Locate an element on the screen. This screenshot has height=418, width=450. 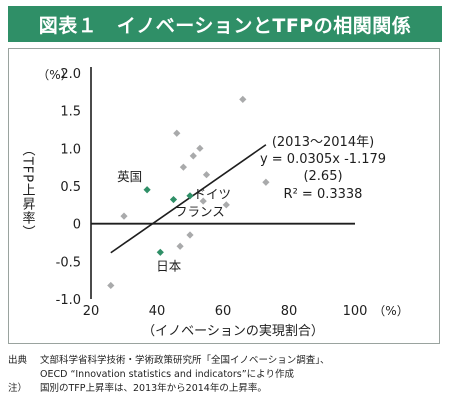
regression-r2-label: R² = 0.3338 is located at coordinates (323, 194).